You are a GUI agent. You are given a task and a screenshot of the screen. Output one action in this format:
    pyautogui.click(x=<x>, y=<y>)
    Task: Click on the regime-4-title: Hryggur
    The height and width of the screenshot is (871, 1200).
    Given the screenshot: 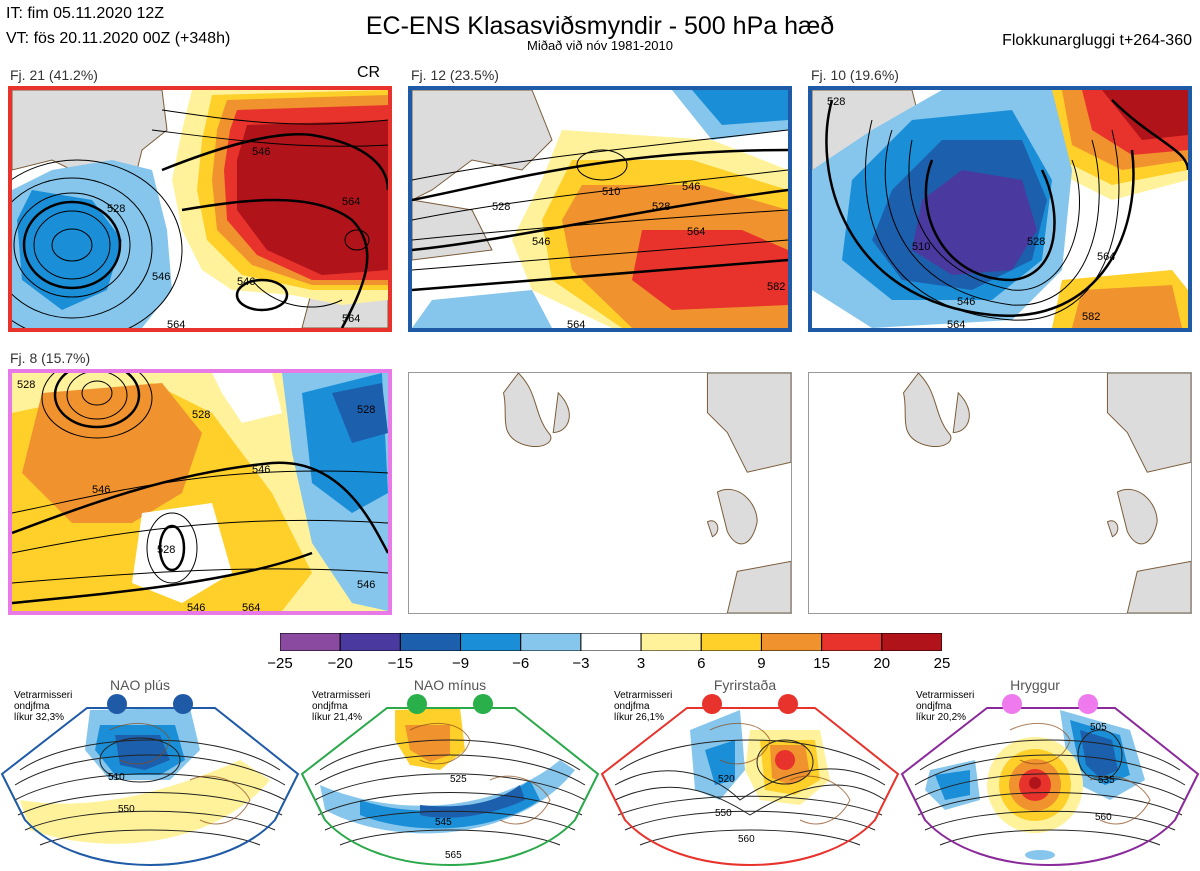 What is the action you would take?
    pyautogui.click(x=1035, y=685)
    